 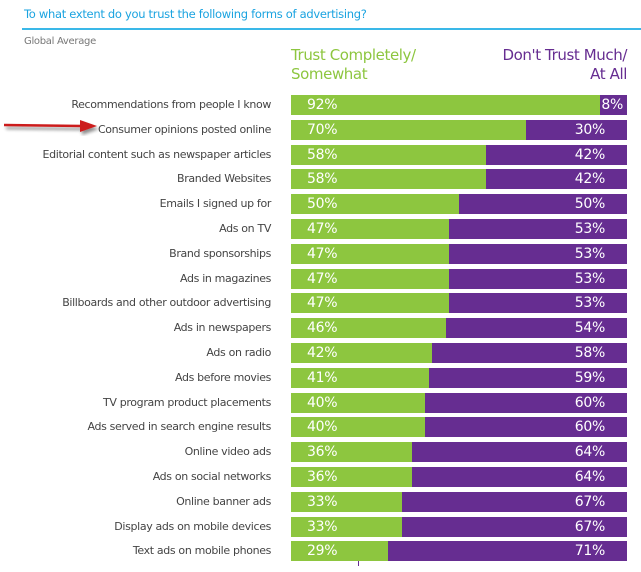 I want to click on value-label-trust: 70%, so click(x=322, y=129).